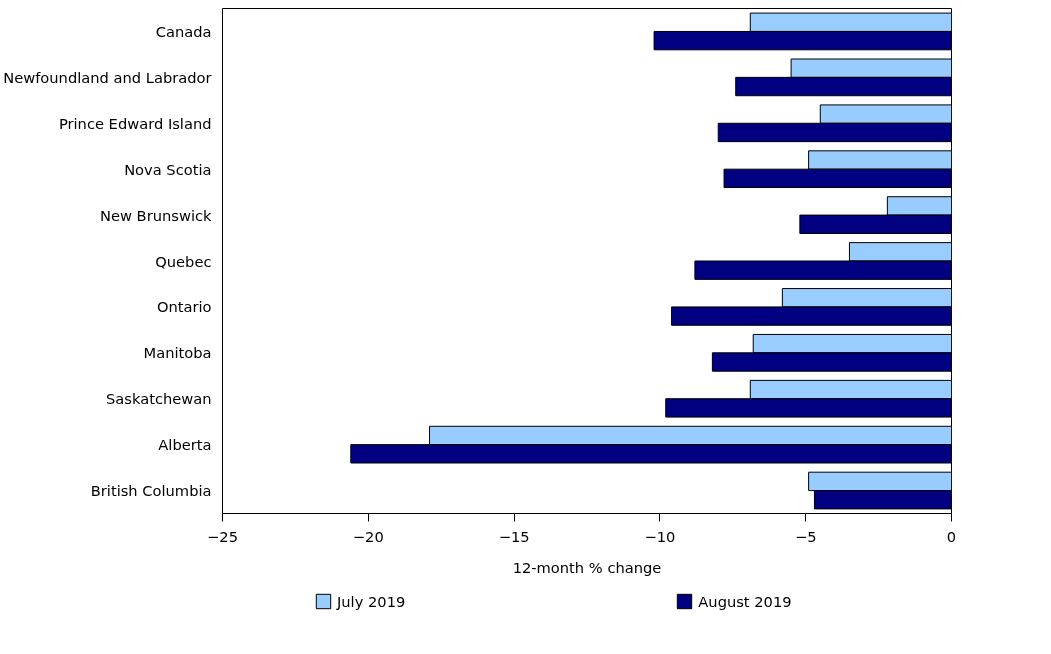 Image resolution: width=1051 pixels, height=654 pixels. What do you see at coordinates (745, 601) in the screenshot?
I see `legend-label: August 2019` at bounding box center [745, 601].